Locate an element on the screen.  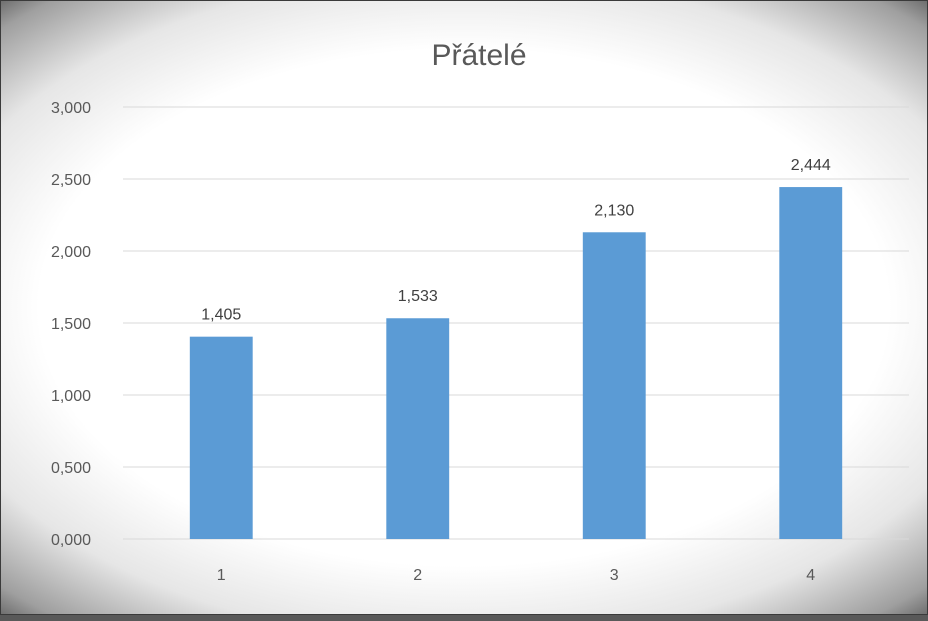
chart-title: Přátelé is located at coordinates (478, 55).